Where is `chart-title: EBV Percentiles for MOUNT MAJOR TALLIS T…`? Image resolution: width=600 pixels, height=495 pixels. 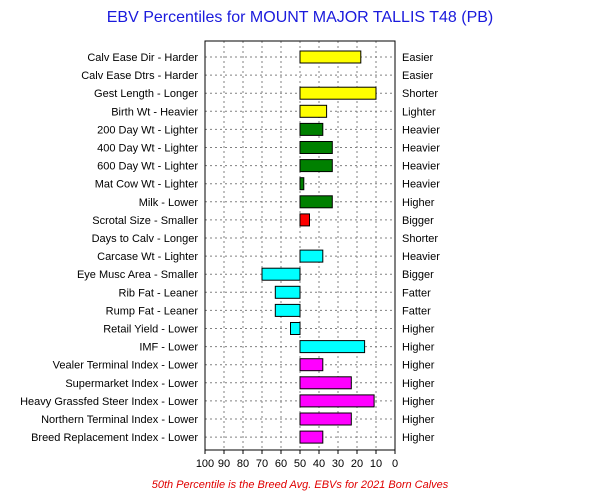
chart-title: EBV Percentiles for MOUNT MAJOR TALLIS T… is located at coordinates (300, 17).